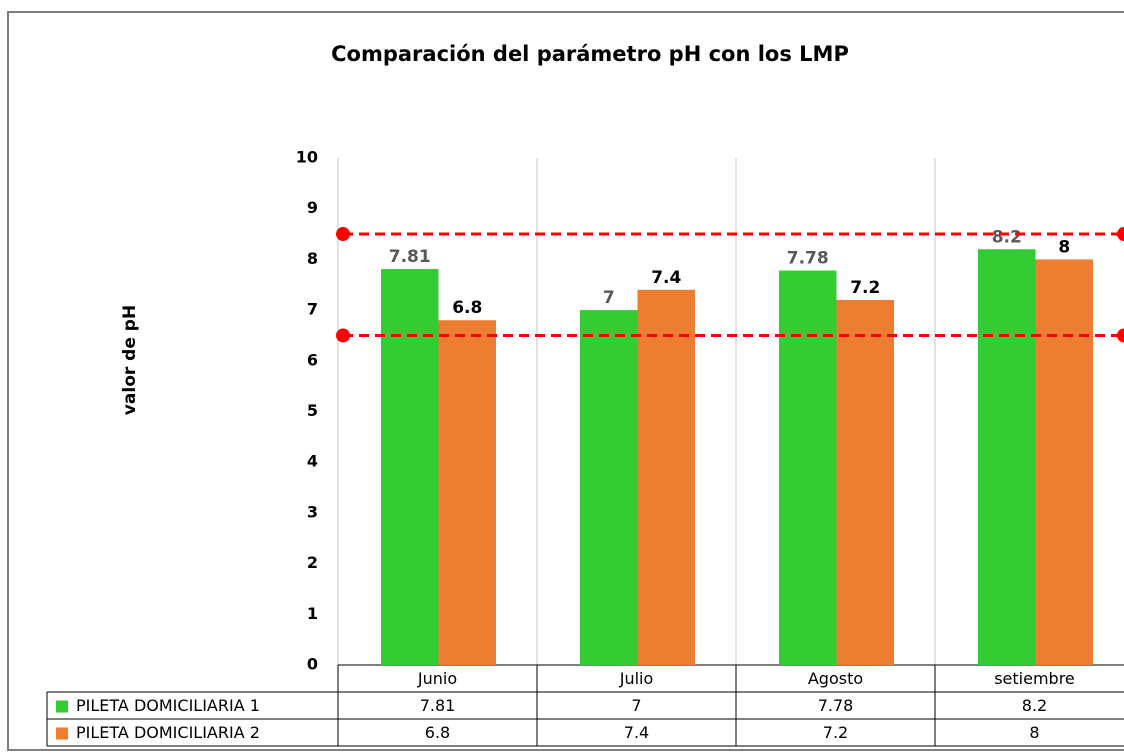  Describe the element at coordinates (437, 678) in the screenshot. I see `x-tick-label: Junio` at that location.